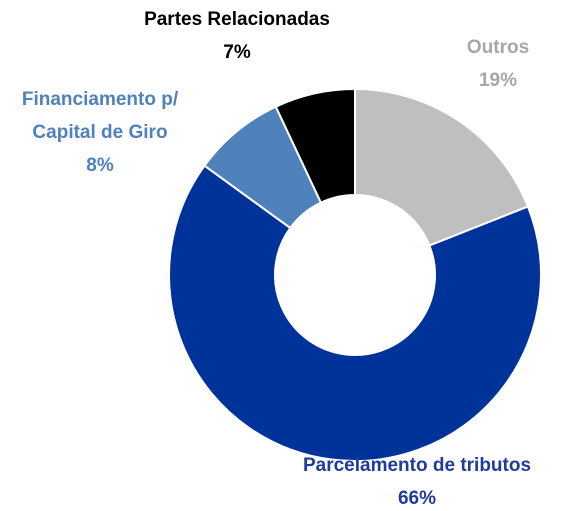 Image resolution: width=572 pixels, height=511 pixels. What do you see at coordinates (100, 165) in the screenshot?
I see `value-label: 8%` at bounding box center [100, 165].